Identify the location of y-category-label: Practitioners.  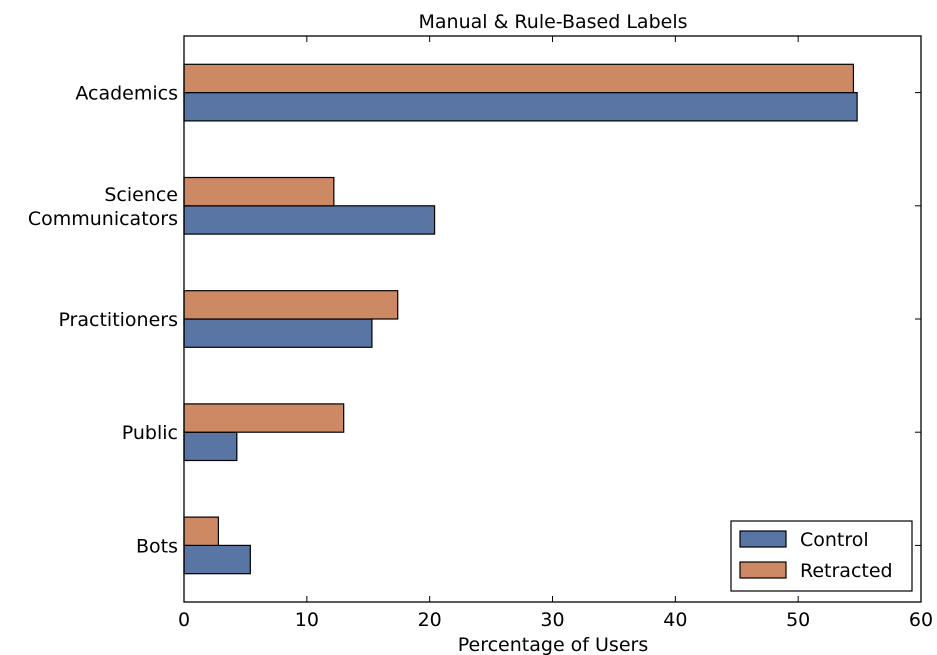
(118, 320).